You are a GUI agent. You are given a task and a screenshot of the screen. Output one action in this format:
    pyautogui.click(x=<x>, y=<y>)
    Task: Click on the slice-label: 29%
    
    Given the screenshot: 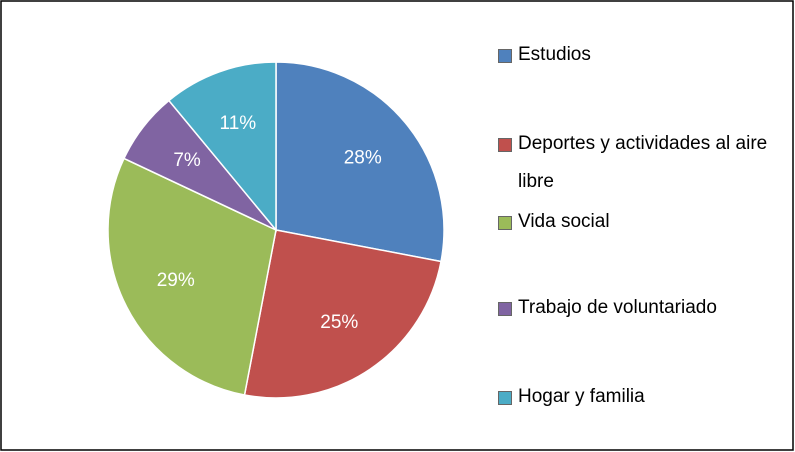 What is the action you would take?
    pyautogui.click(x=176, y=280)
    